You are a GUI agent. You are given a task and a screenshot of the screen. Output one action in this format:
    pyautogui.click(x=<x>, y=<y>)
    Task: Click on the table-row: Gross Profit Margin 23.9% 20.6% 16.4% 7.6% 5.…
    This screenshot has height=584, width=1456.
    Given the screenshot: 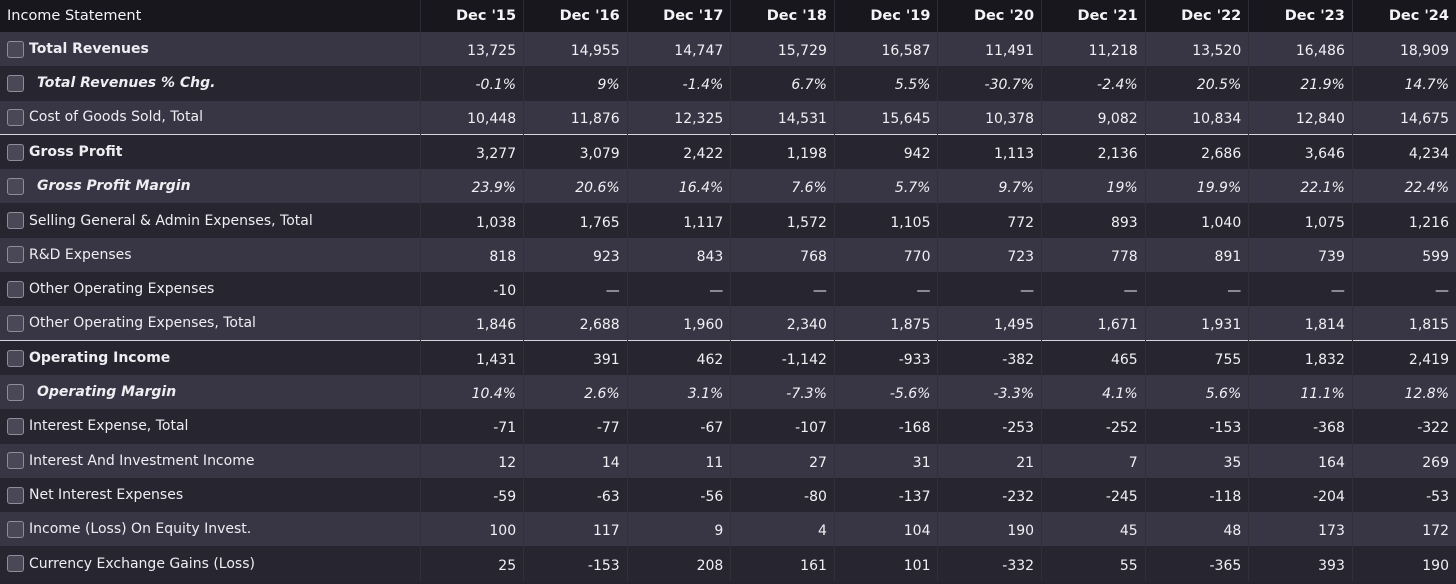 What is the action you would take?
    pyautogui.click(x=728, y=186)
    